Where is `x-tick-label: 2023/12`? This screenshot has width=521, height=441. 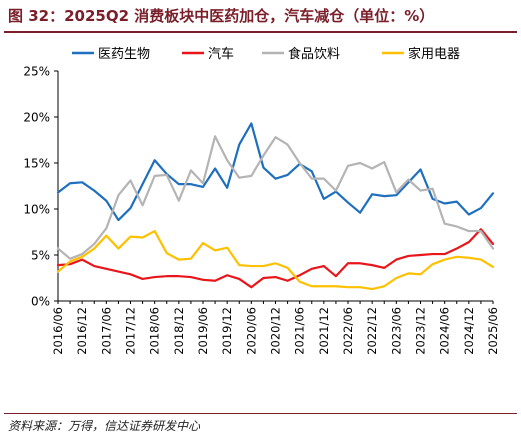
x-tick-label: 2023/12 is located at coordinates (421, 331).